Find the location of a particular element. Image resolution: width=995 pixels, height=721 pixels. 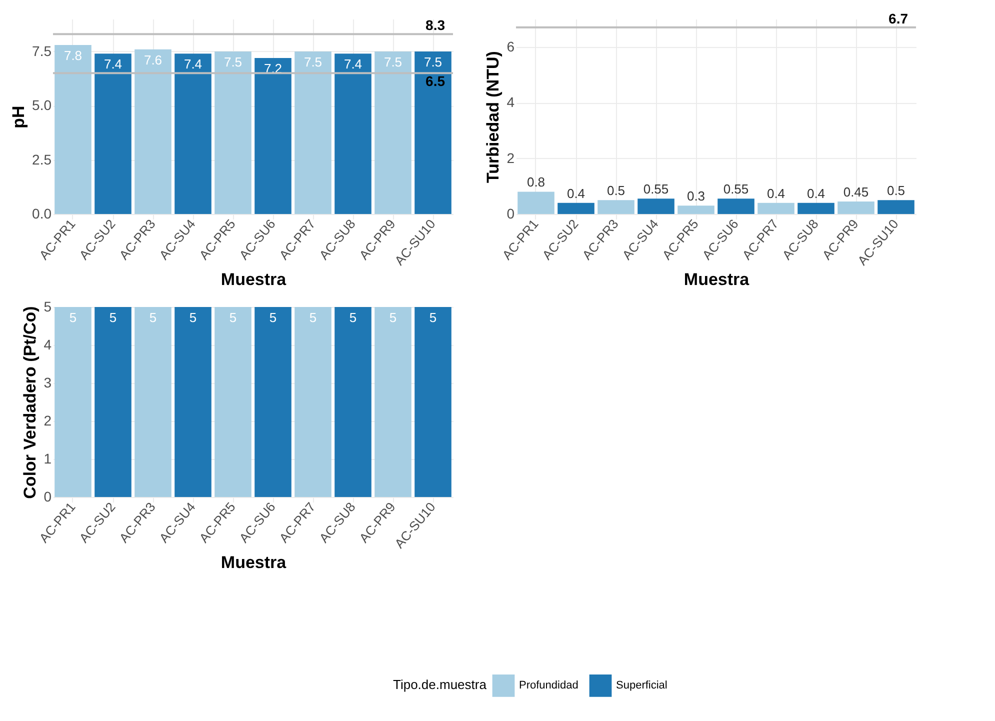

legend-title: Tipo.de.muestra is located at coordinates (440, 684).